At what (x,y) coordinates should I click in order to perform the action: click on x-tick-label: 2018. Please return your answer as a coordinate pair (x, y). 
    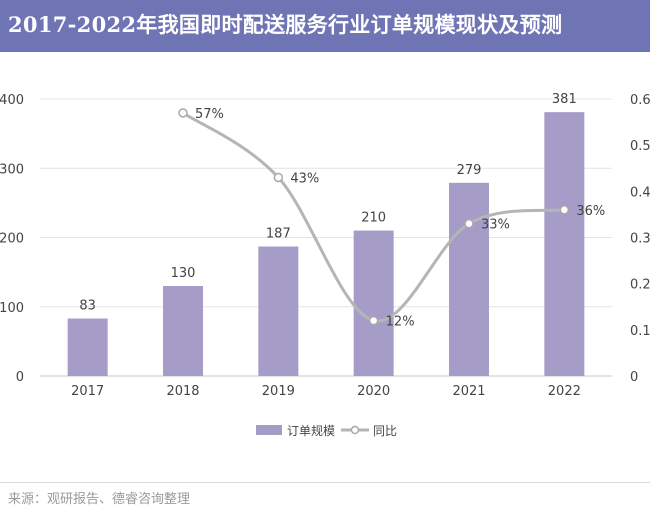
    Looking at the image, I should click on (182, 391).